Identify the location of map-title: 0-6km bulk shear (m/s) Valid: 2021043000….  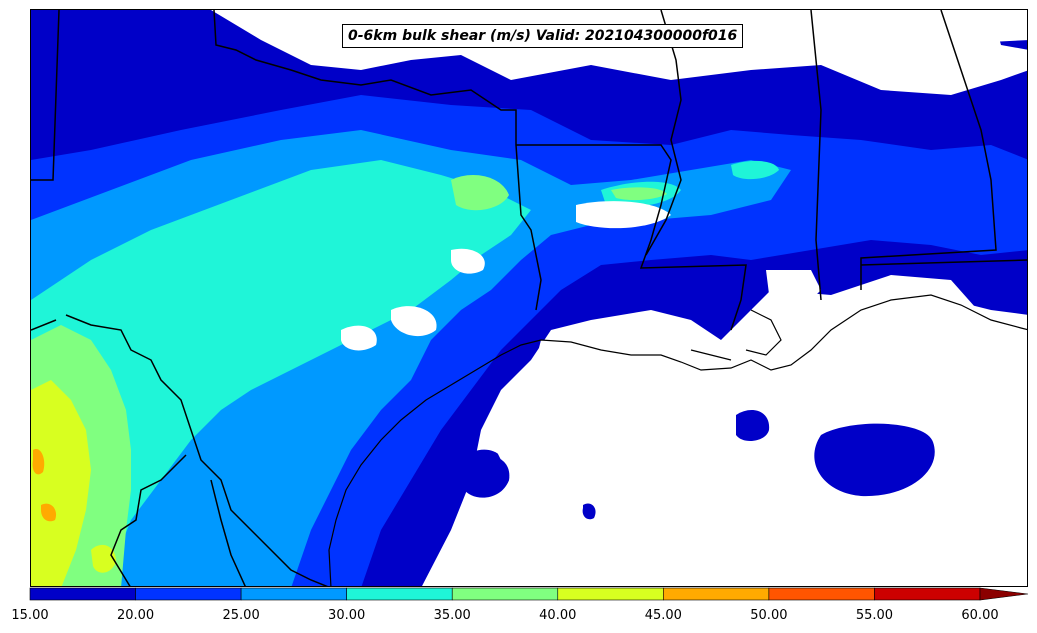
(543, 36).